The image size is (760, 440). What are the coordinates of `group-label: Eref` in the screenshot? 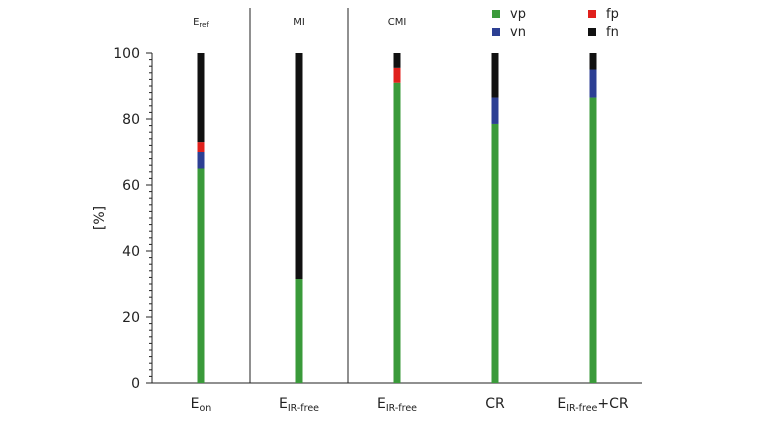 It's located at (201, 23).